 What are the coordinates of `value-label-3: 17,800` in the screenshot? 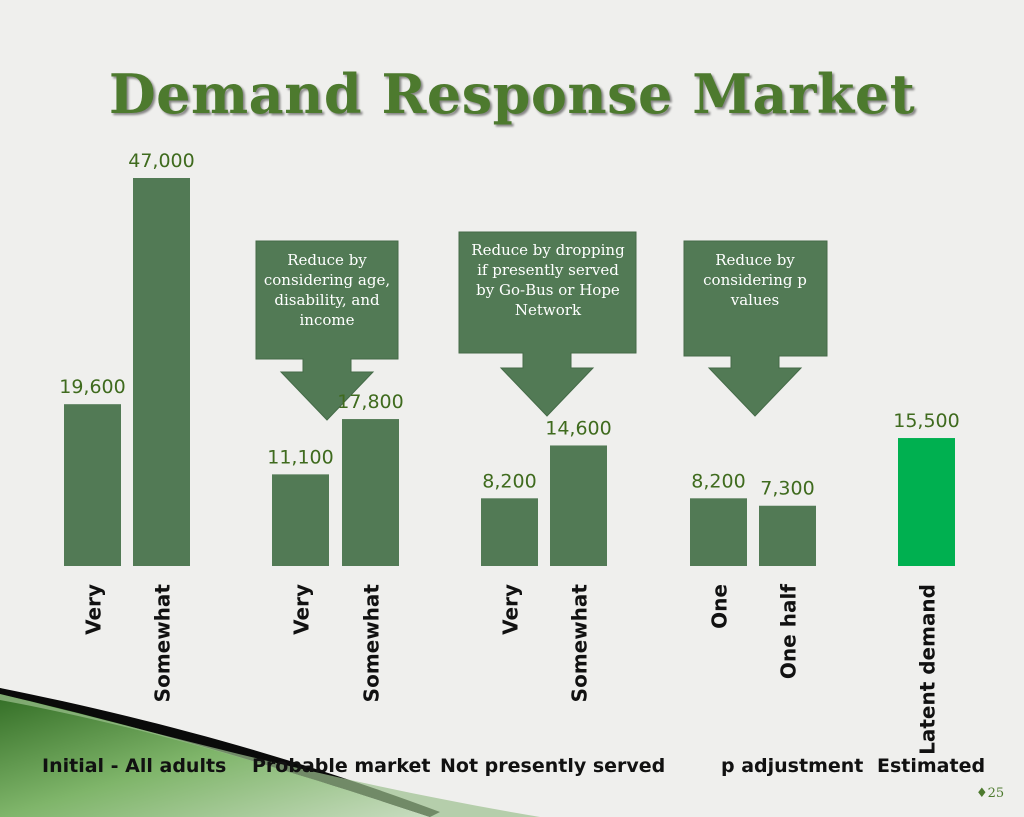 It's located at (370, 402).